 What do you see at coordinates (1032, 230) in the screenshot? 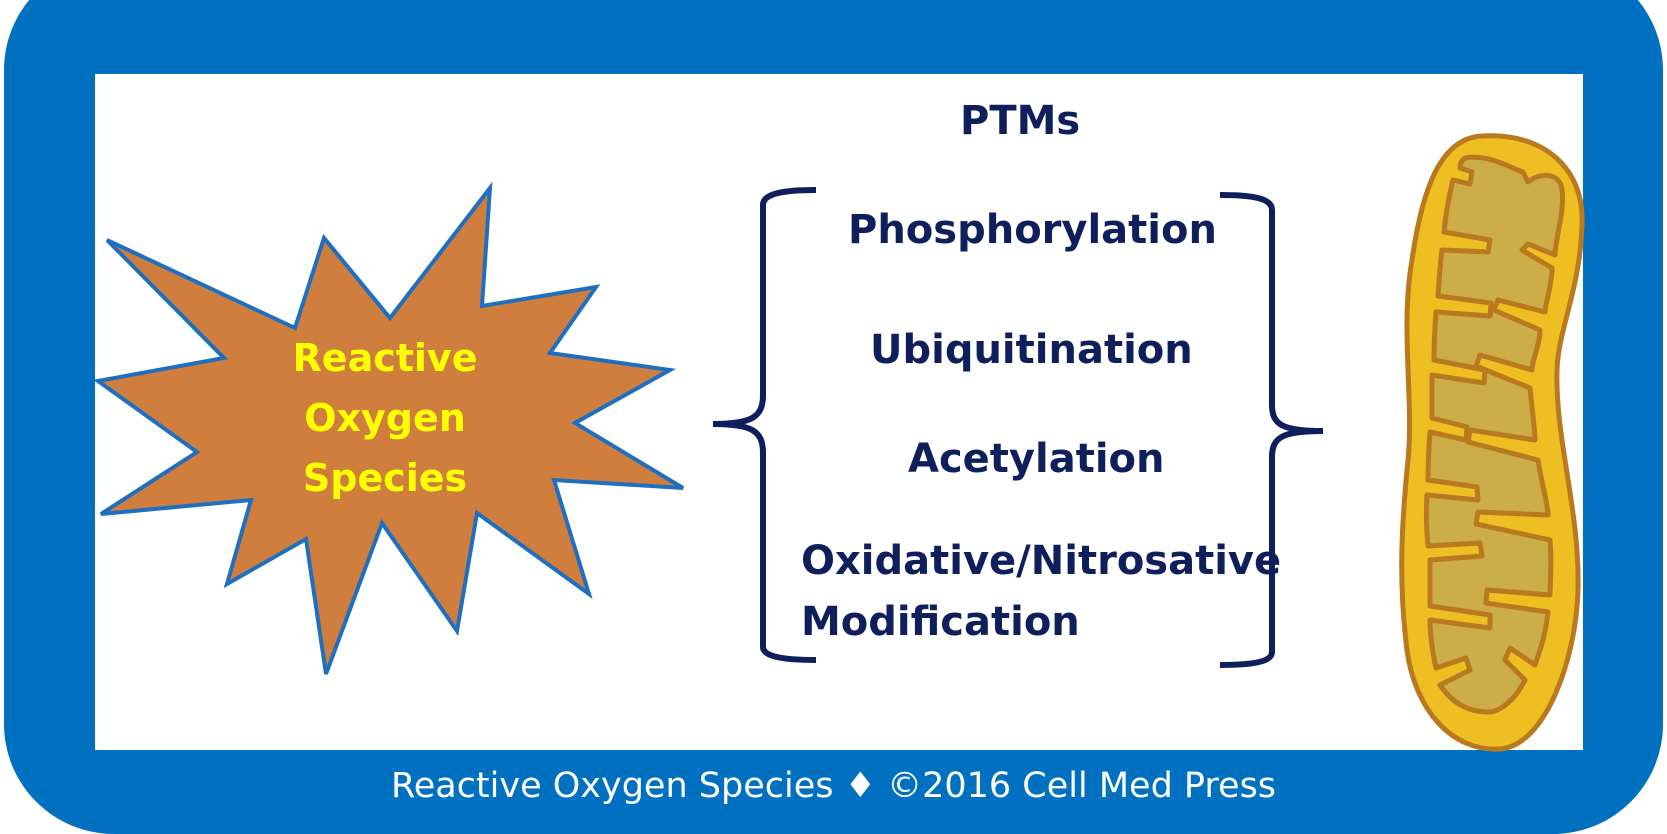
I see `modification-phosphorylation: Phosphorylation` at bounding box center [1032, 230].